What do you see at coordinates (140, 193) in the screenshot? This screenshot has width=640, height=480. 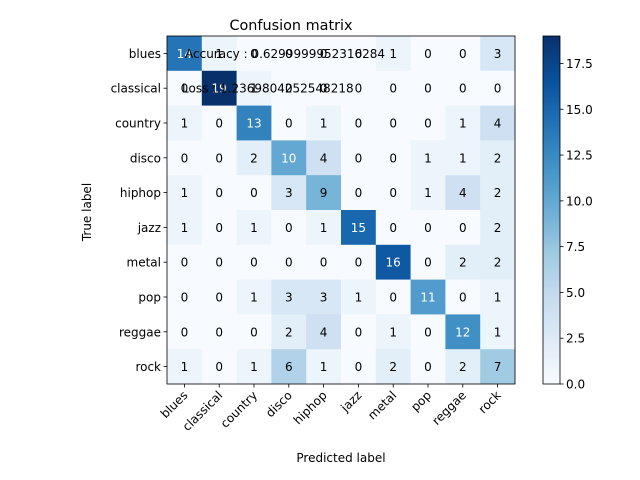 I see `y-tick-label: hiphop` at bounding box center [140, 193].